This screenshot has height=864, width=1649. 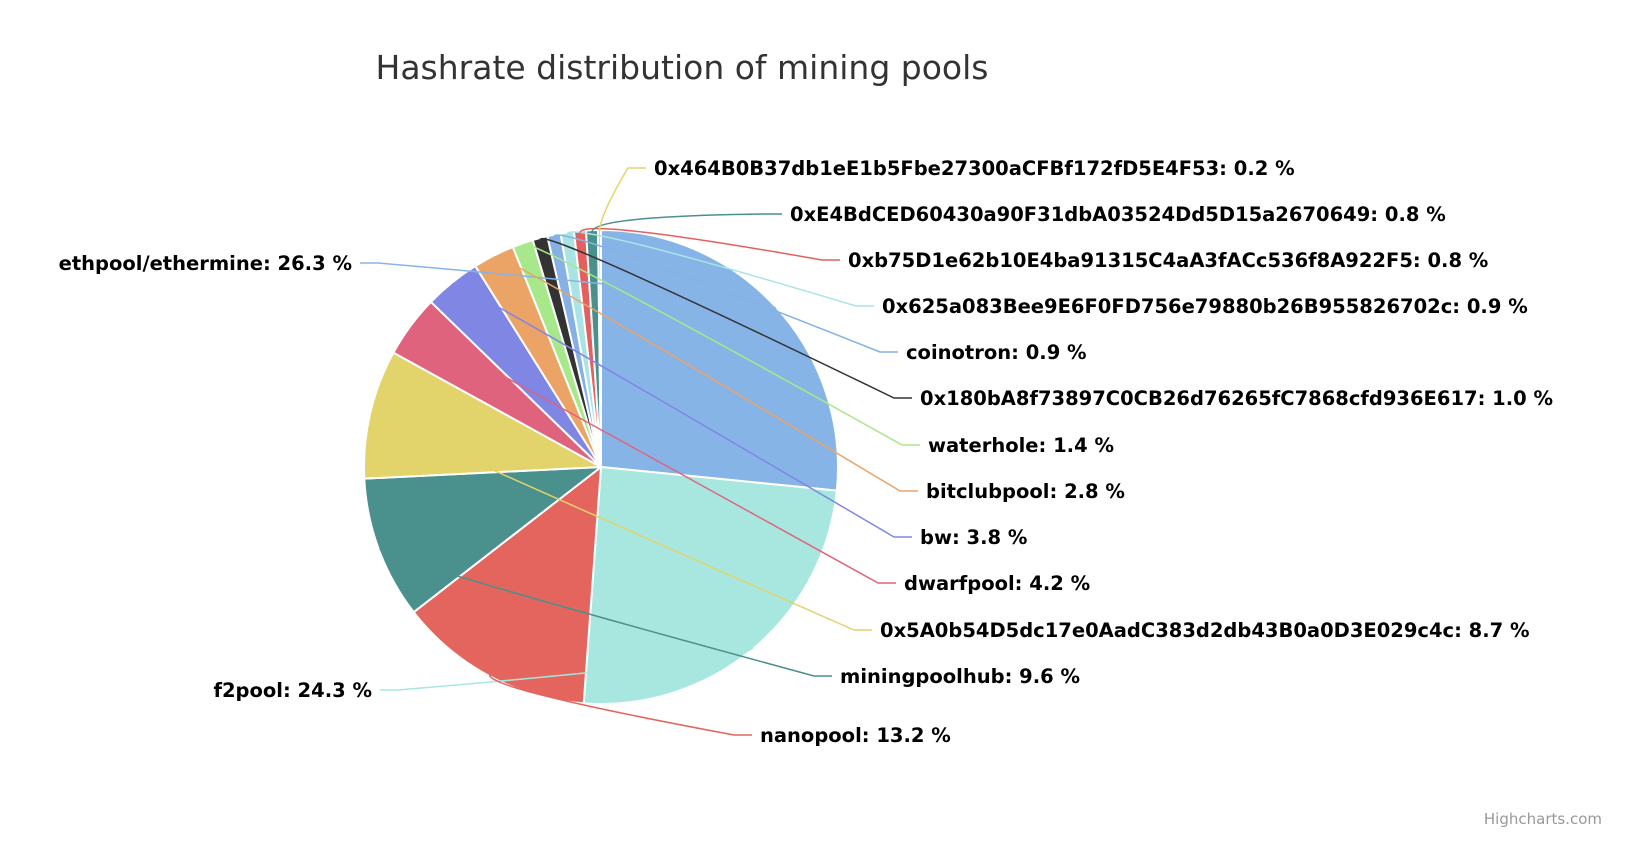 What do you see at coordinates (1543, 819) in the screenshot?
I see `highcharts-credit: Highcharts.com` at bounding box center [1543, 819].